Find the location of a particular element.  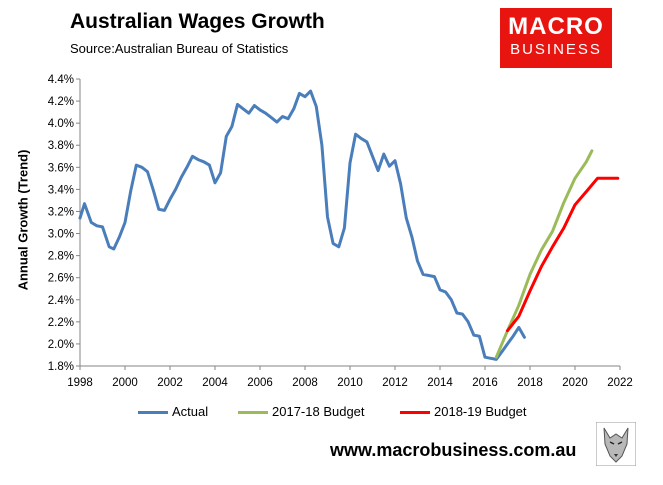

y-tick-label: 4.2% is located at coordinates (61, 102).